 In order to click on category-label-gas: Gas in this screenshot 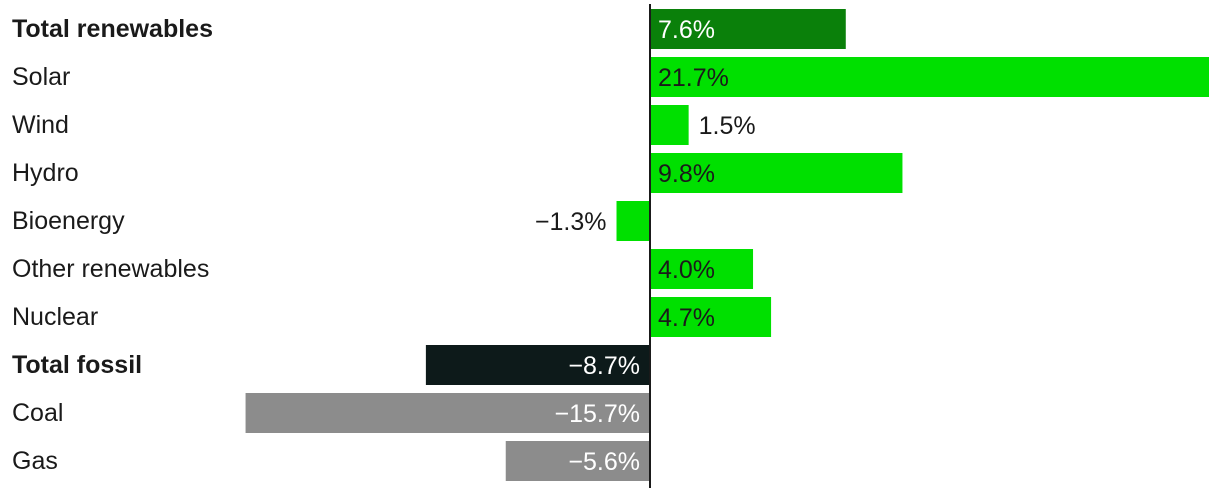, I will do `click(35, 461)`.